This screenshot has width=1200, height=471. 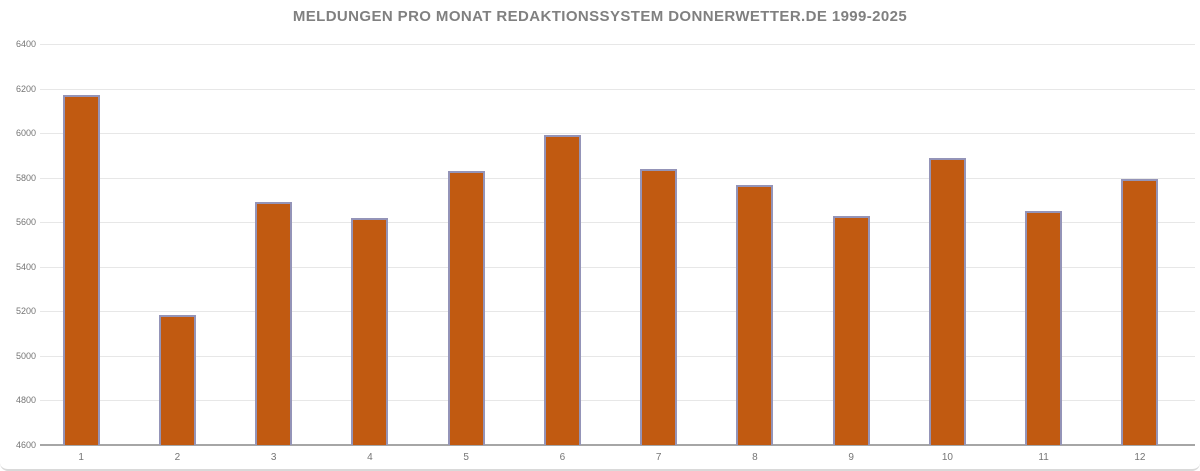 What do you see at coordinates (25, 311) in the screenshot?
I see `y-axis-label-5200: 5200` at bounding box center [25, 311].